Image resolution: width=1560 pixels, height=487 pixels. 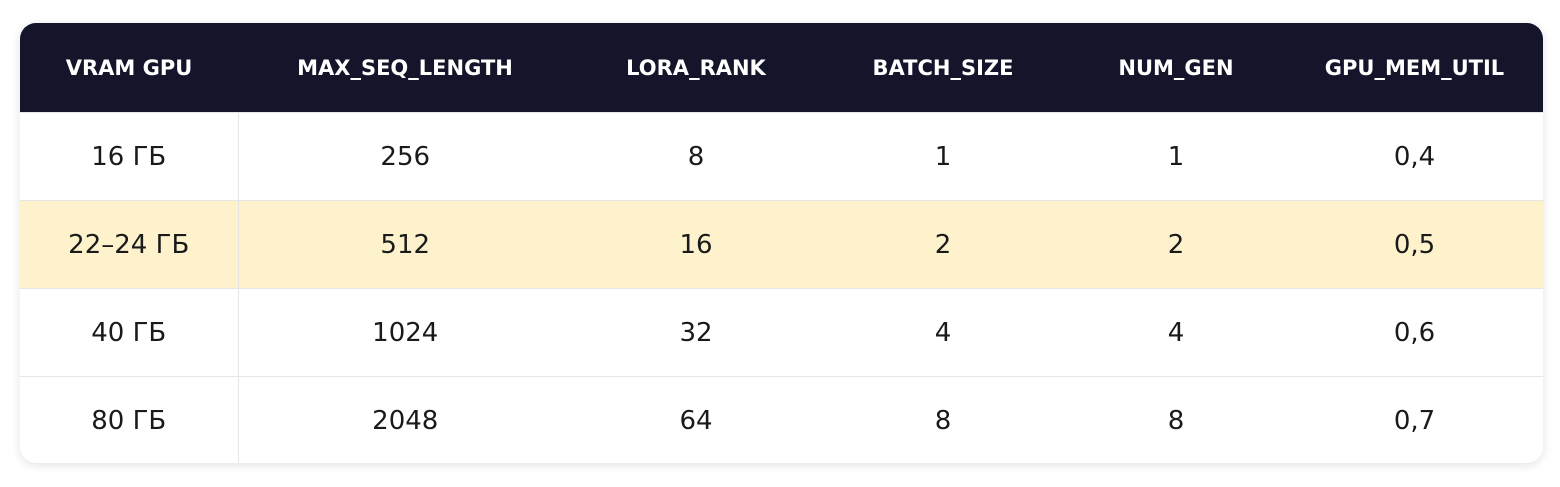 I want to click on table-cell: 16, so click(x=696, y=244).